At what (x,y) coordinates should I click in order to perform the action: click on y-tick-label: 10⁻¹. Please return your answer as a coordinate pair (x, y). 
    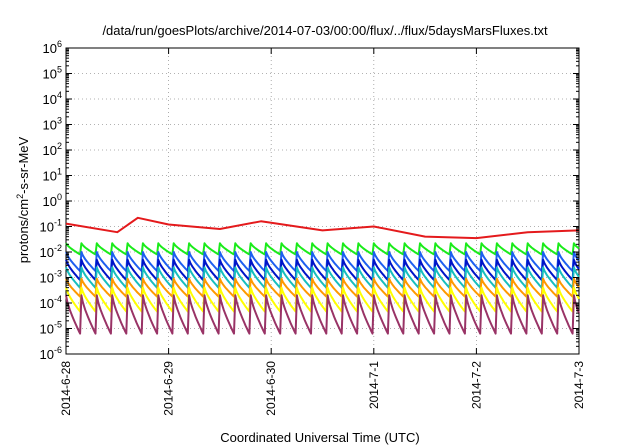
    Looking at the image, I should click on (51, 226).